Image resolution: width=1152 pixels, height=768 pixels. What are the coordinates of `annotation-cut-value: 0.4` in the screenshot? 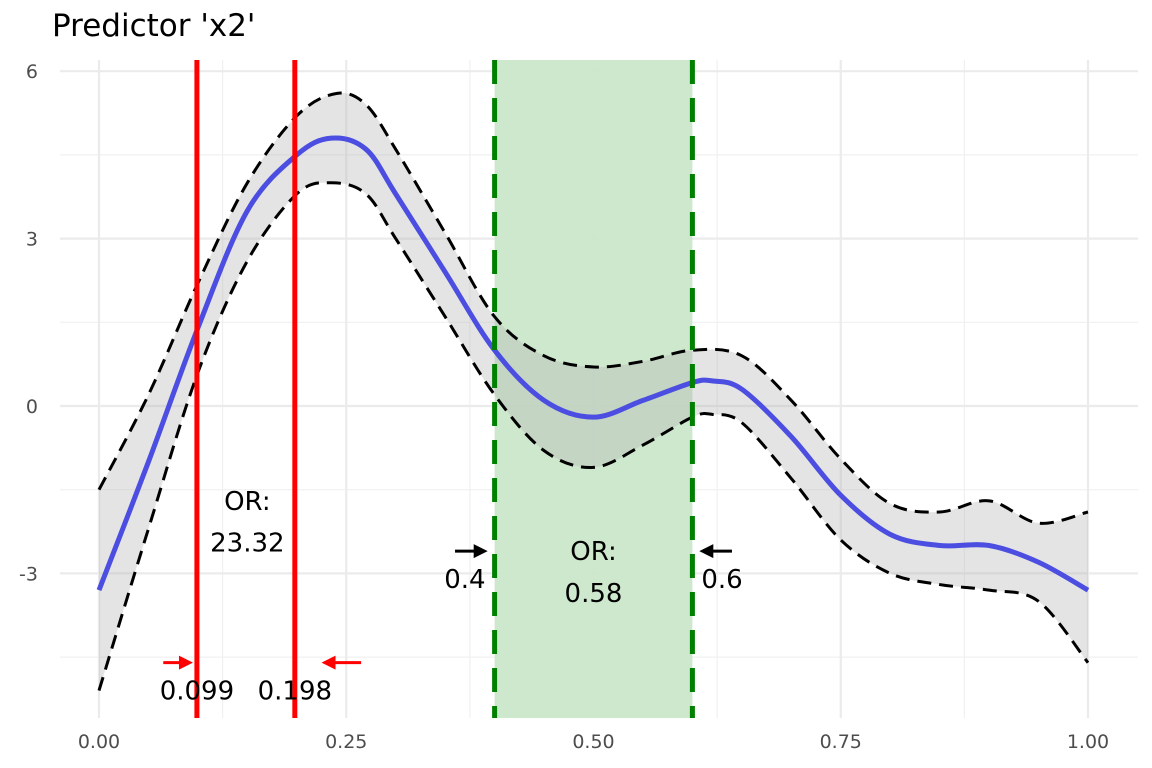 It's located at (464, 580).